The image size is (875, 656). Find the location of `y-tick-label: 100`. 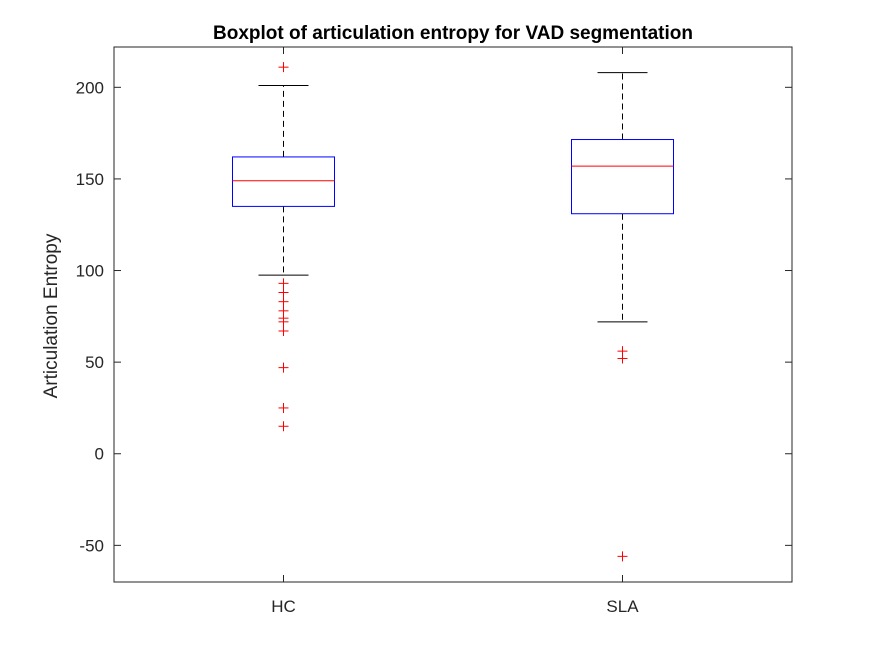

y-tick-label: 100 is located at coordinates (90, 271).